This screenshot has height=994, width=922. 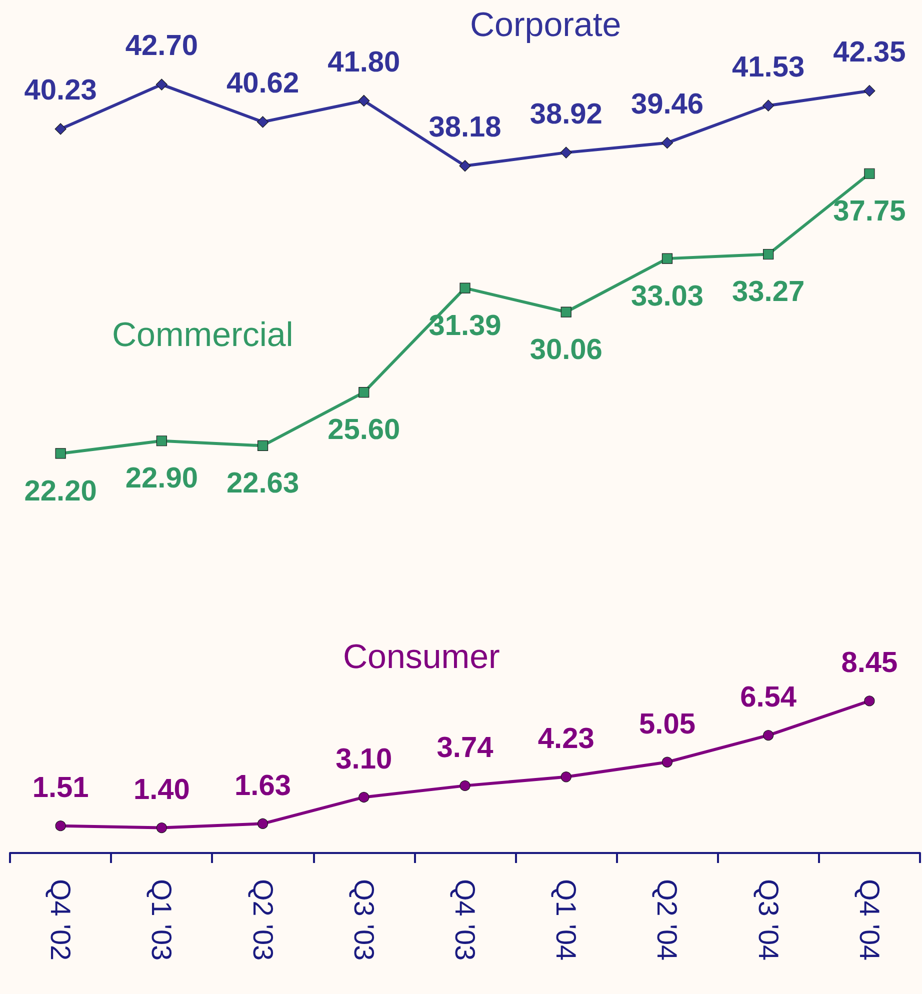 I want to click on data-label: 30.06, so click(x=566, y=350).